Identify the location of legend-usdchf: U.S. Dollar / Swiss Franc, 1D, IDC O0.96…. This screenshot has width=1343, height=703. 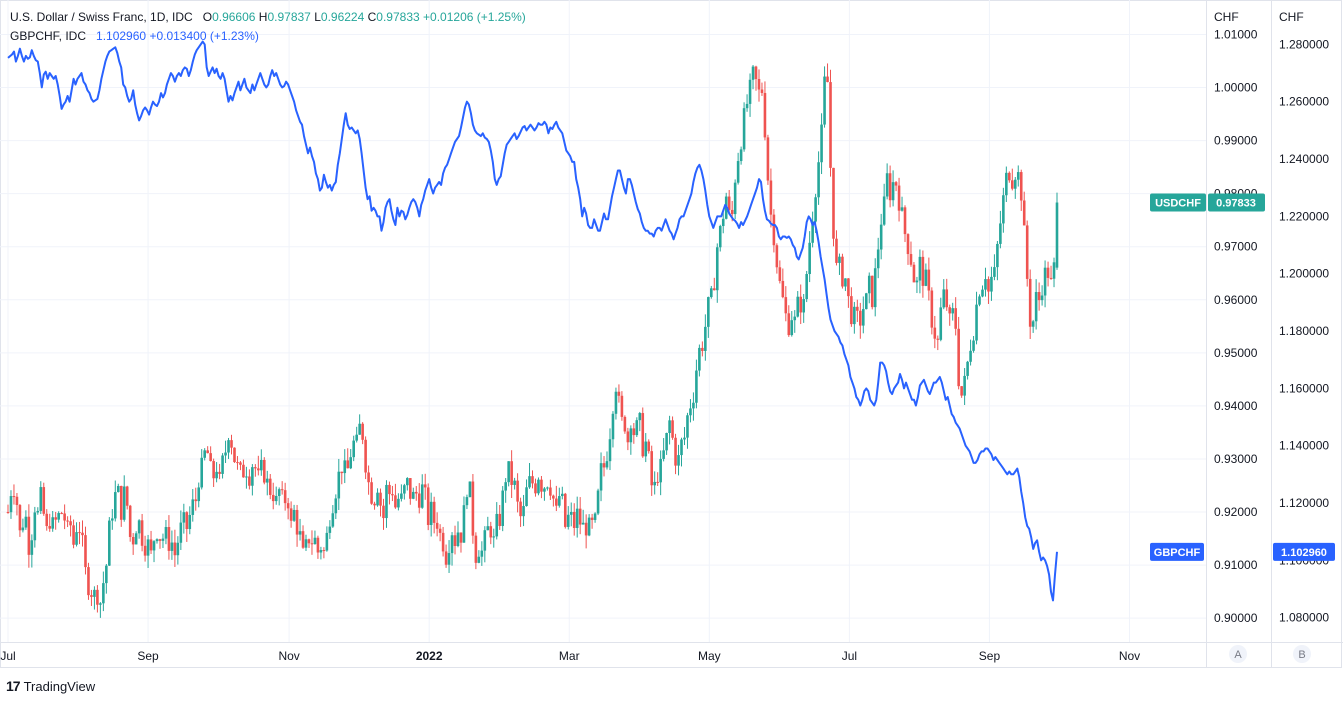
(268, 17).